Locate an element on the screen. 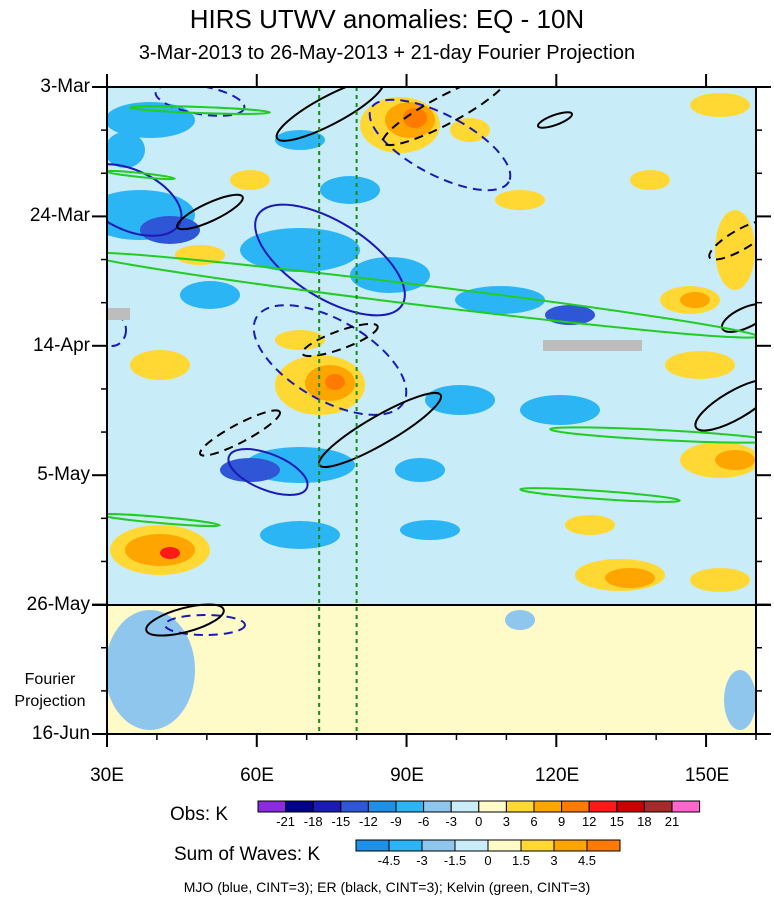 The height and width of the screenshot is (900, 774). x-tick-label-90e: 90E is located at coordinates (407, 775).